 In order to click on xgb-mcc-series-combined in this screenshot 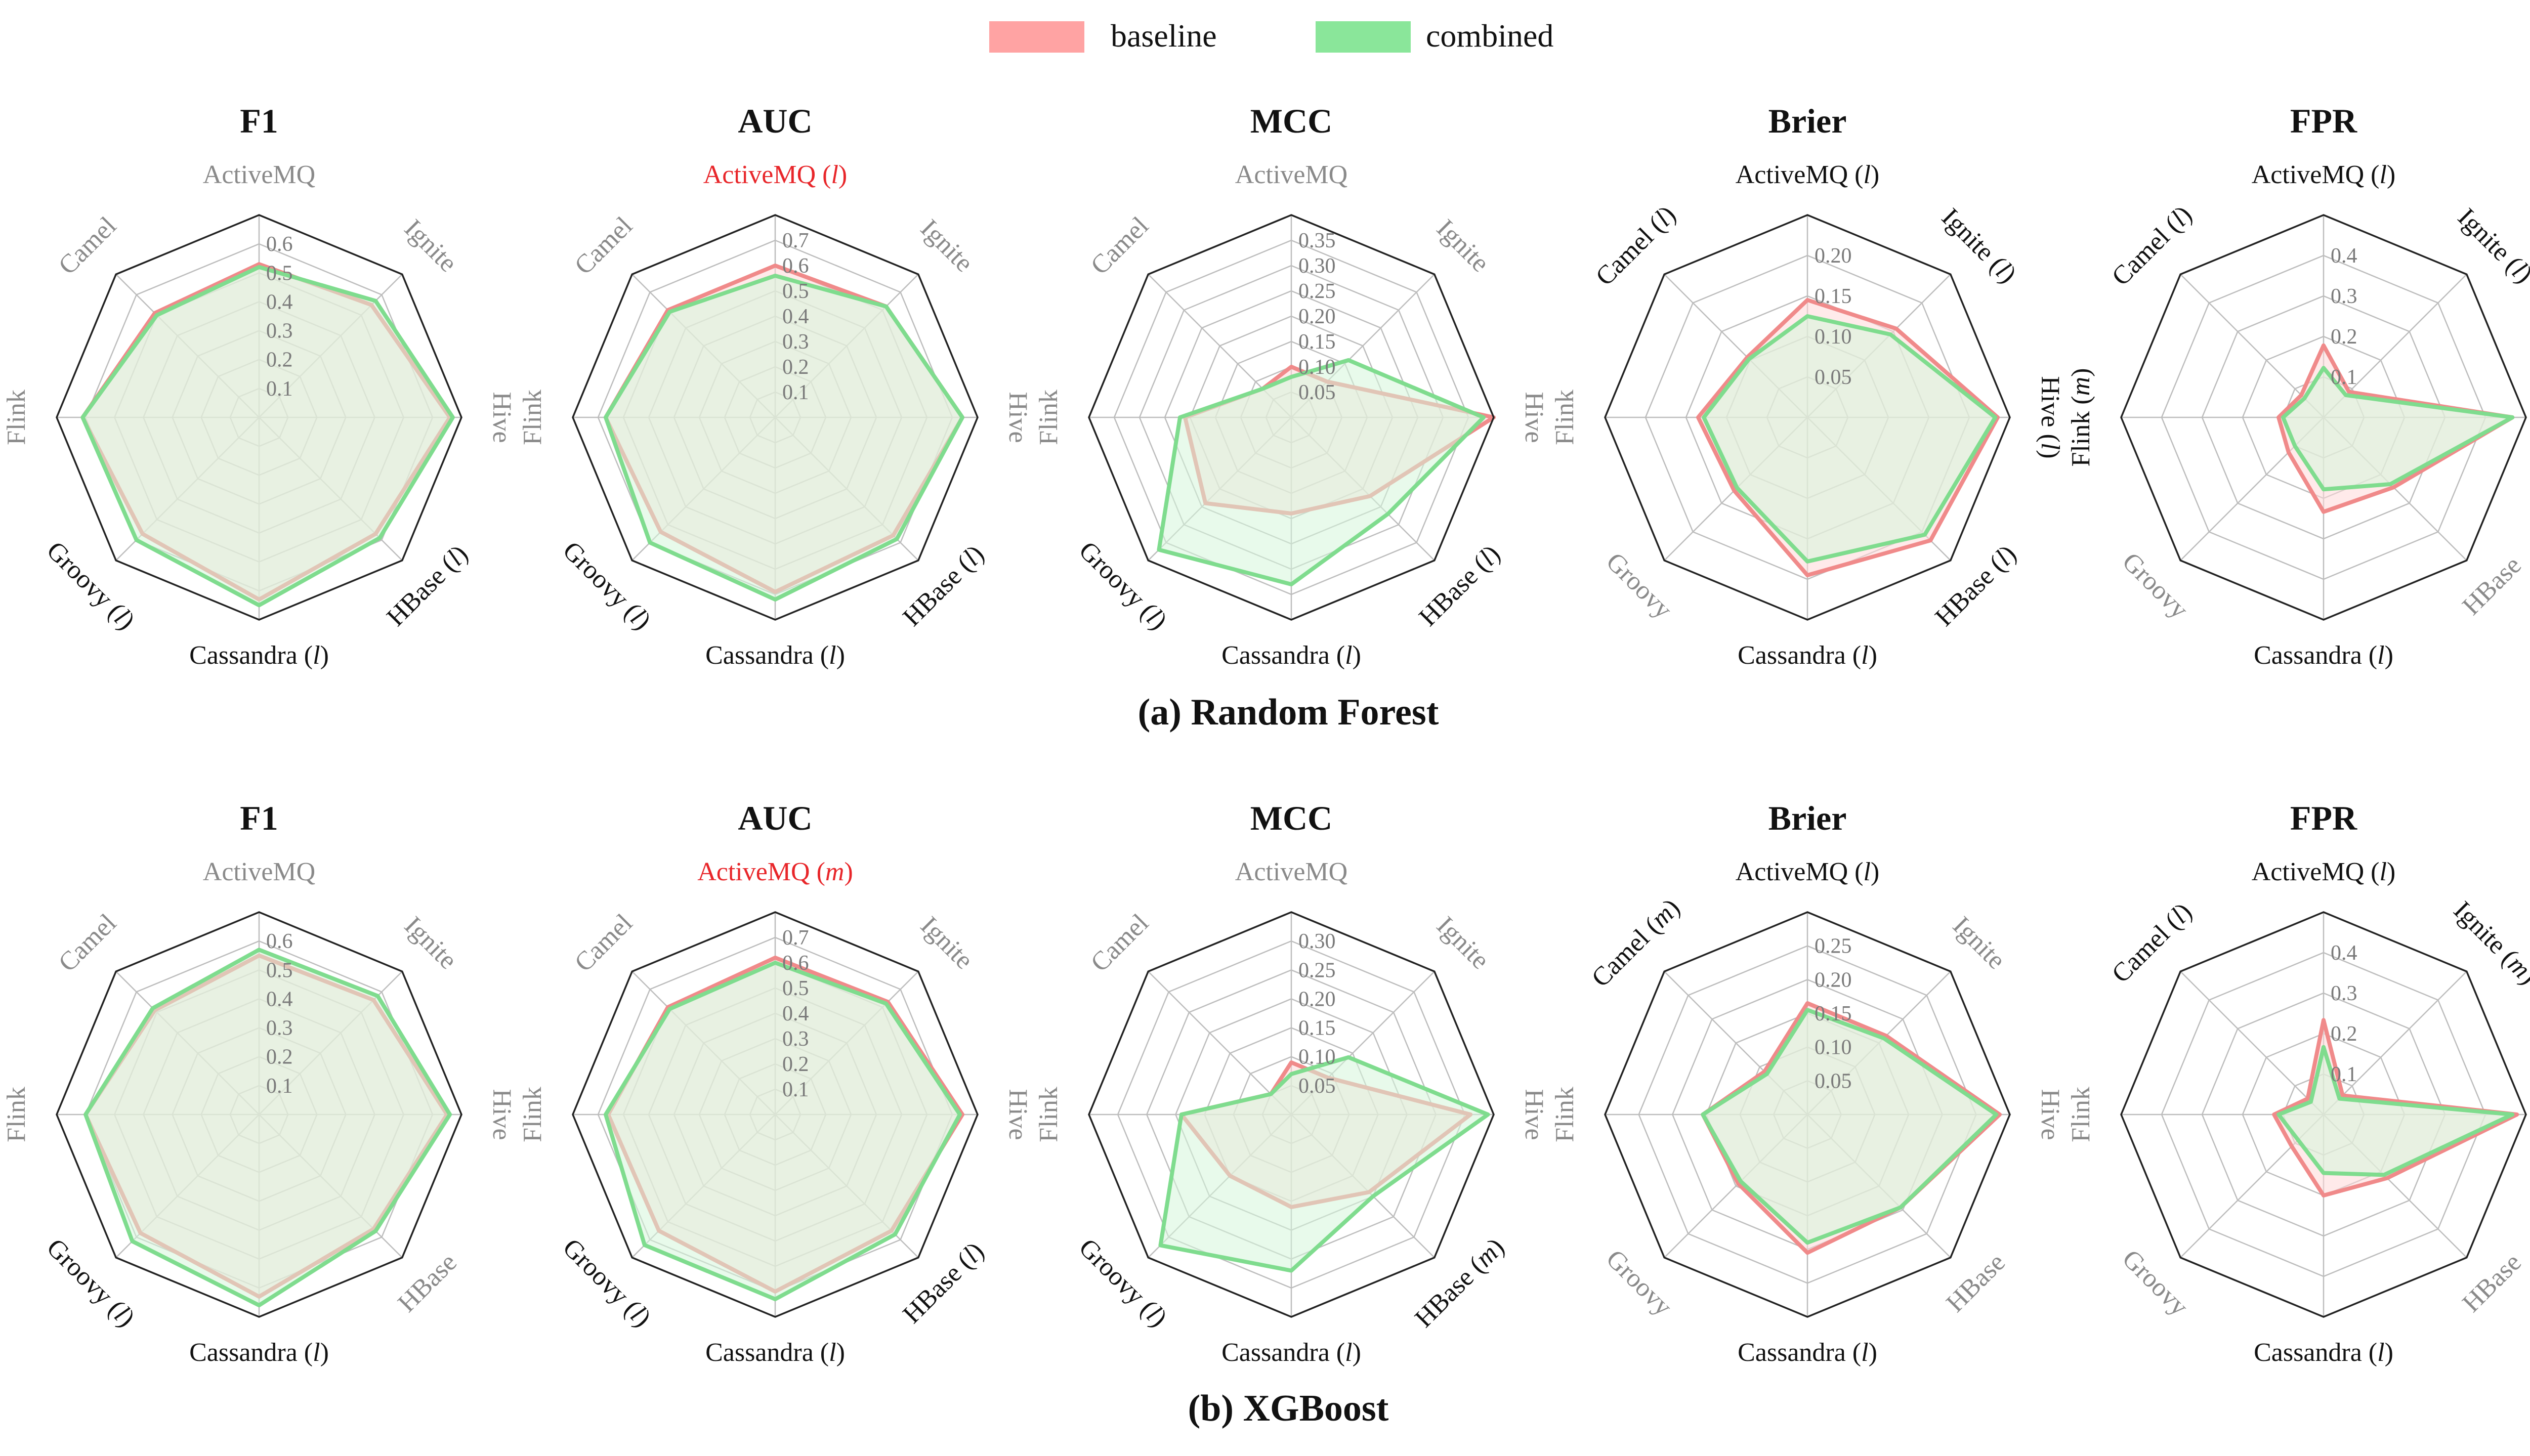, I will do `click(1324, 1164)`.